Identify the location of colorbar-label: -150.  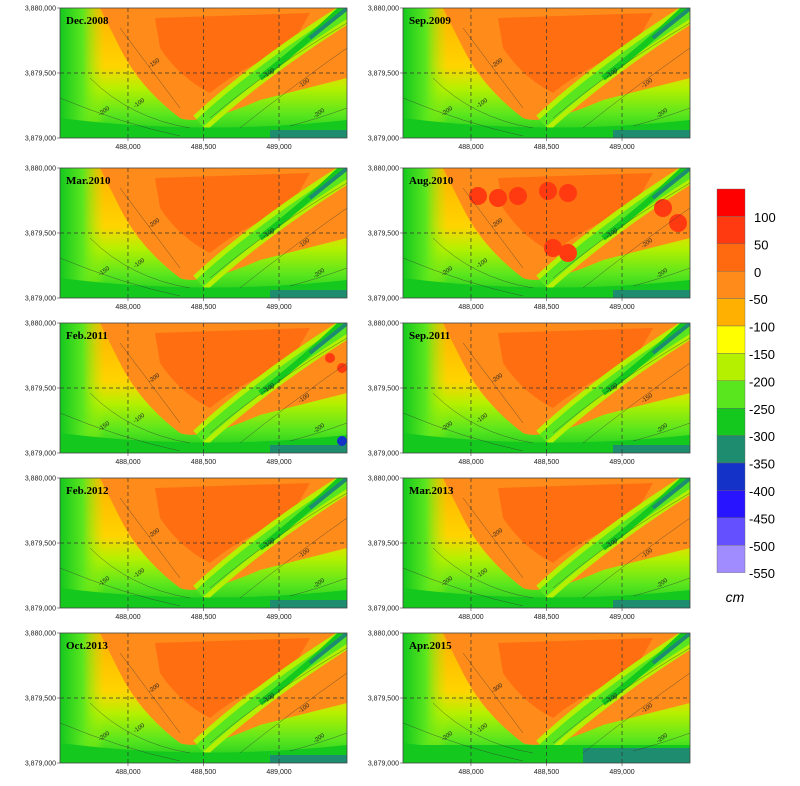
(762, 354).